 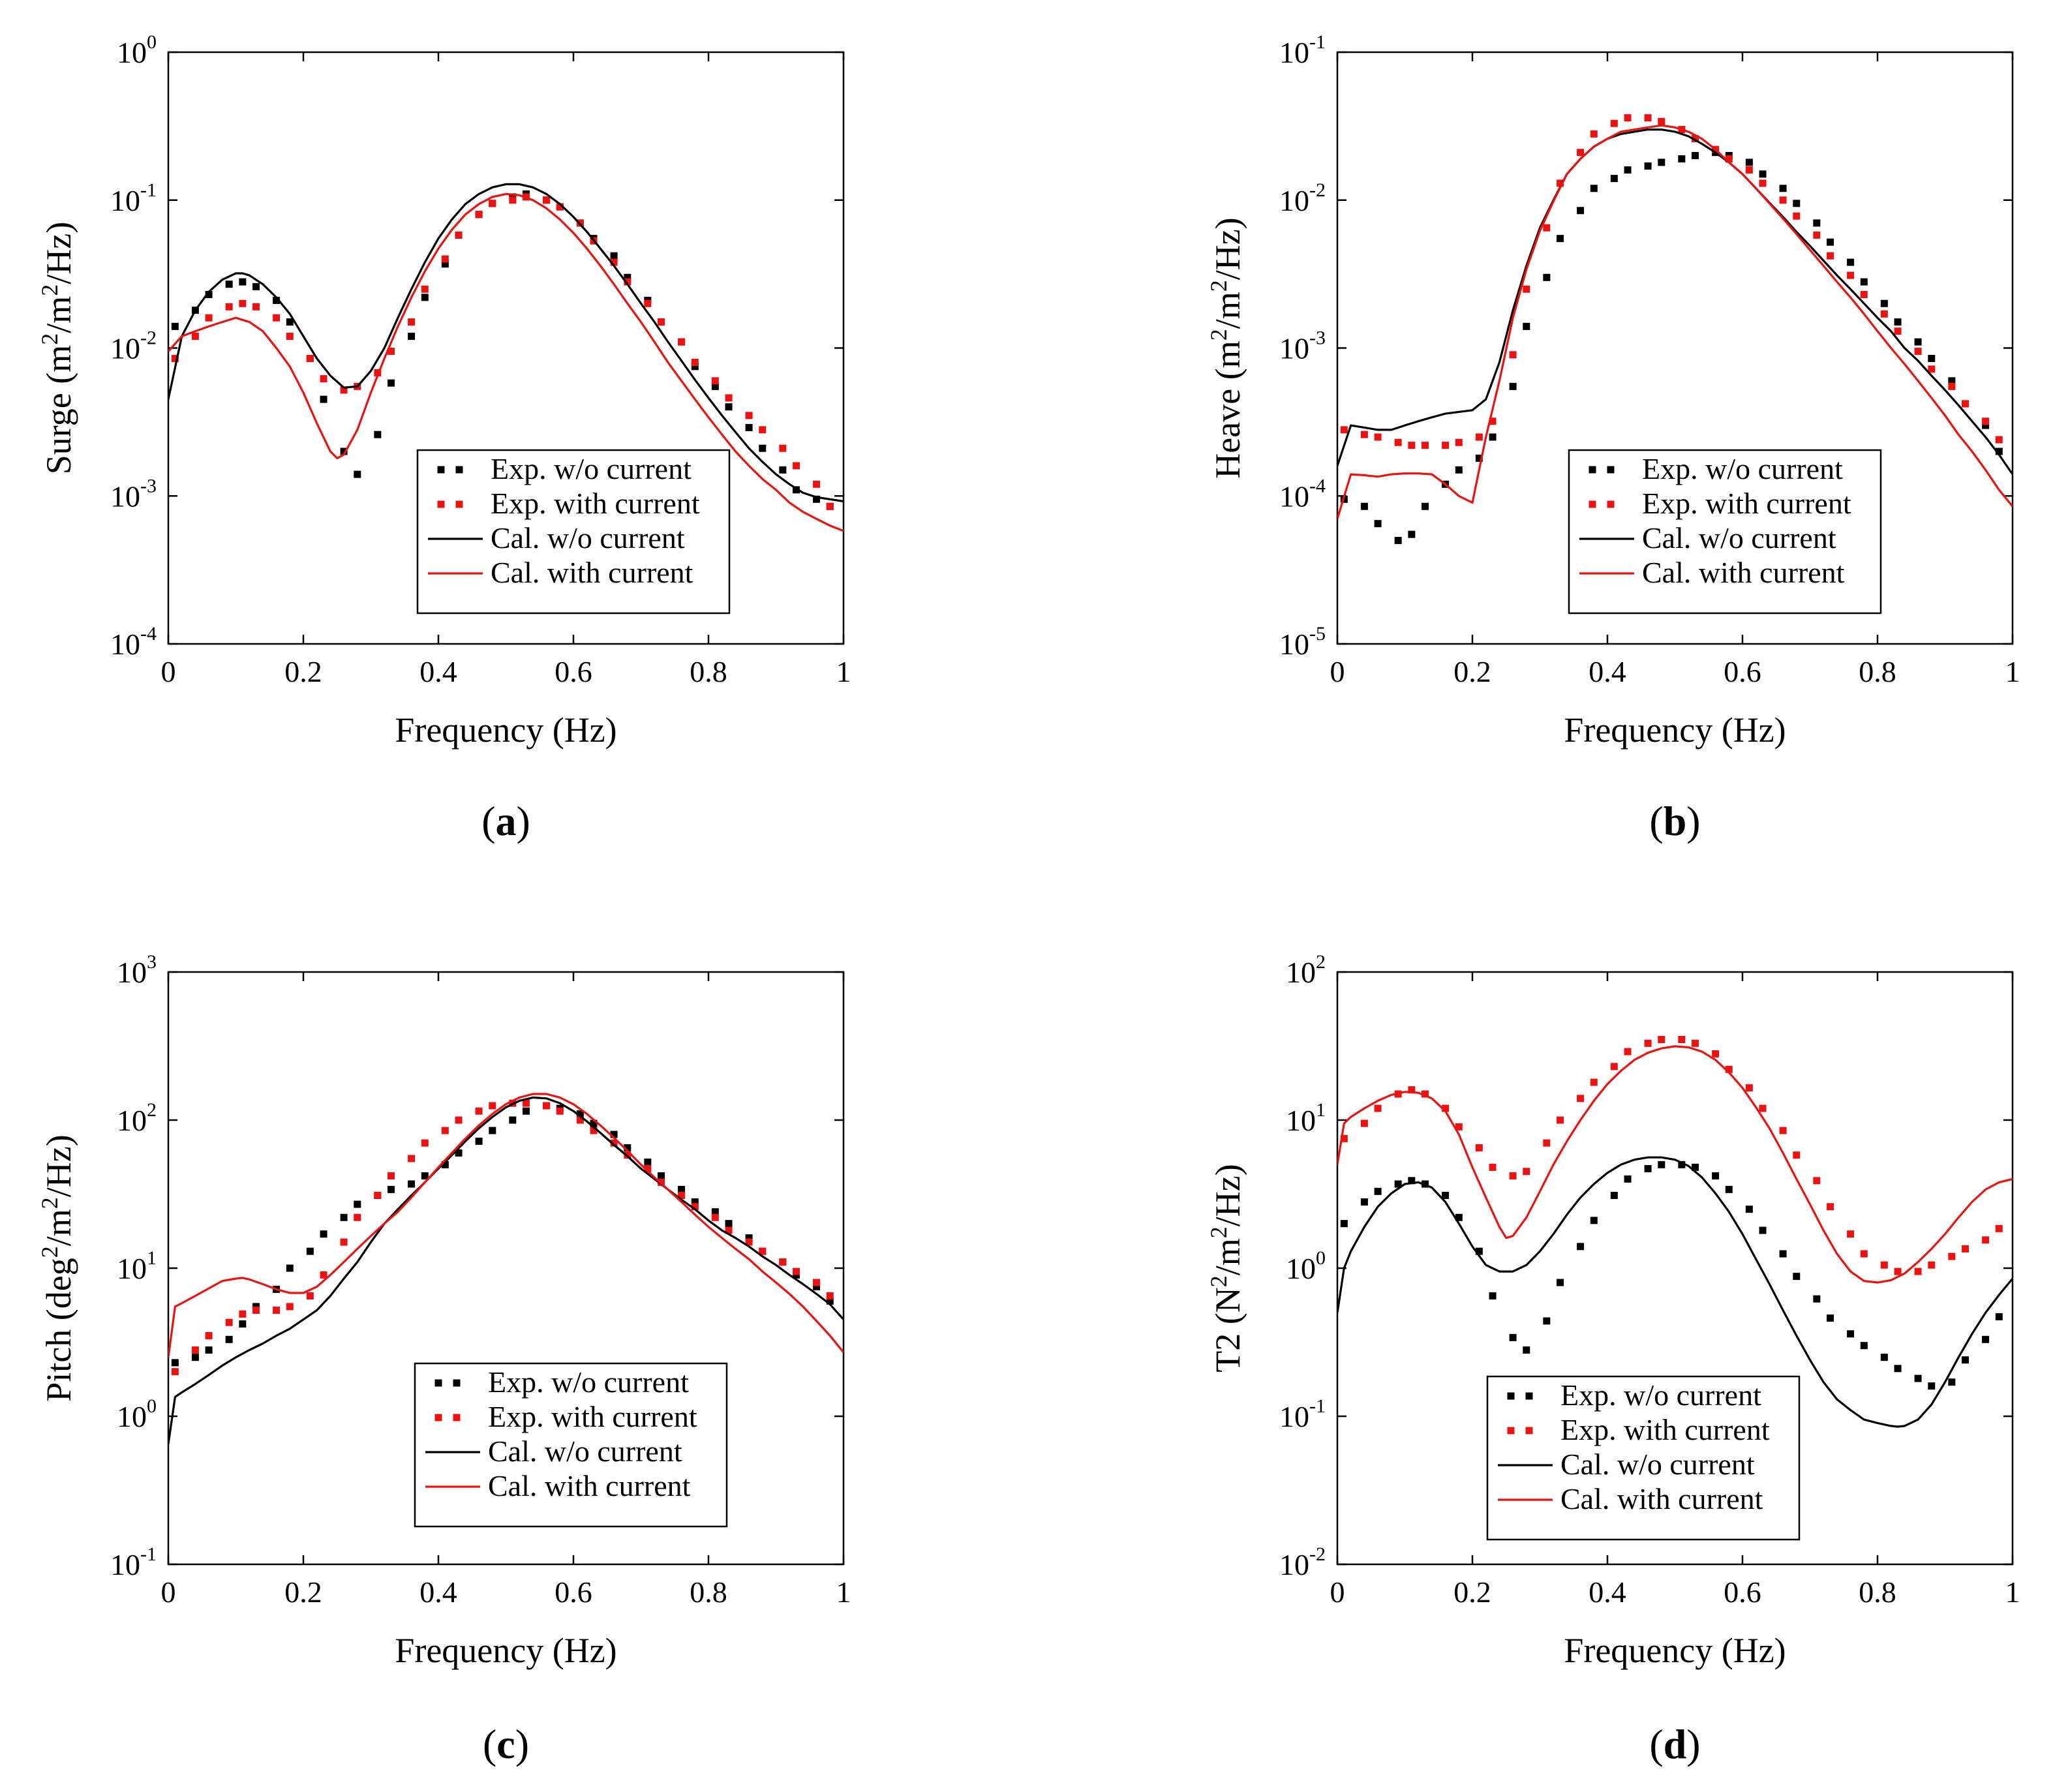 What do you see at coordinates (1676, 821) in the screenshot?
I see `panel-label-letter: b` at bounding box center [1676, 821].